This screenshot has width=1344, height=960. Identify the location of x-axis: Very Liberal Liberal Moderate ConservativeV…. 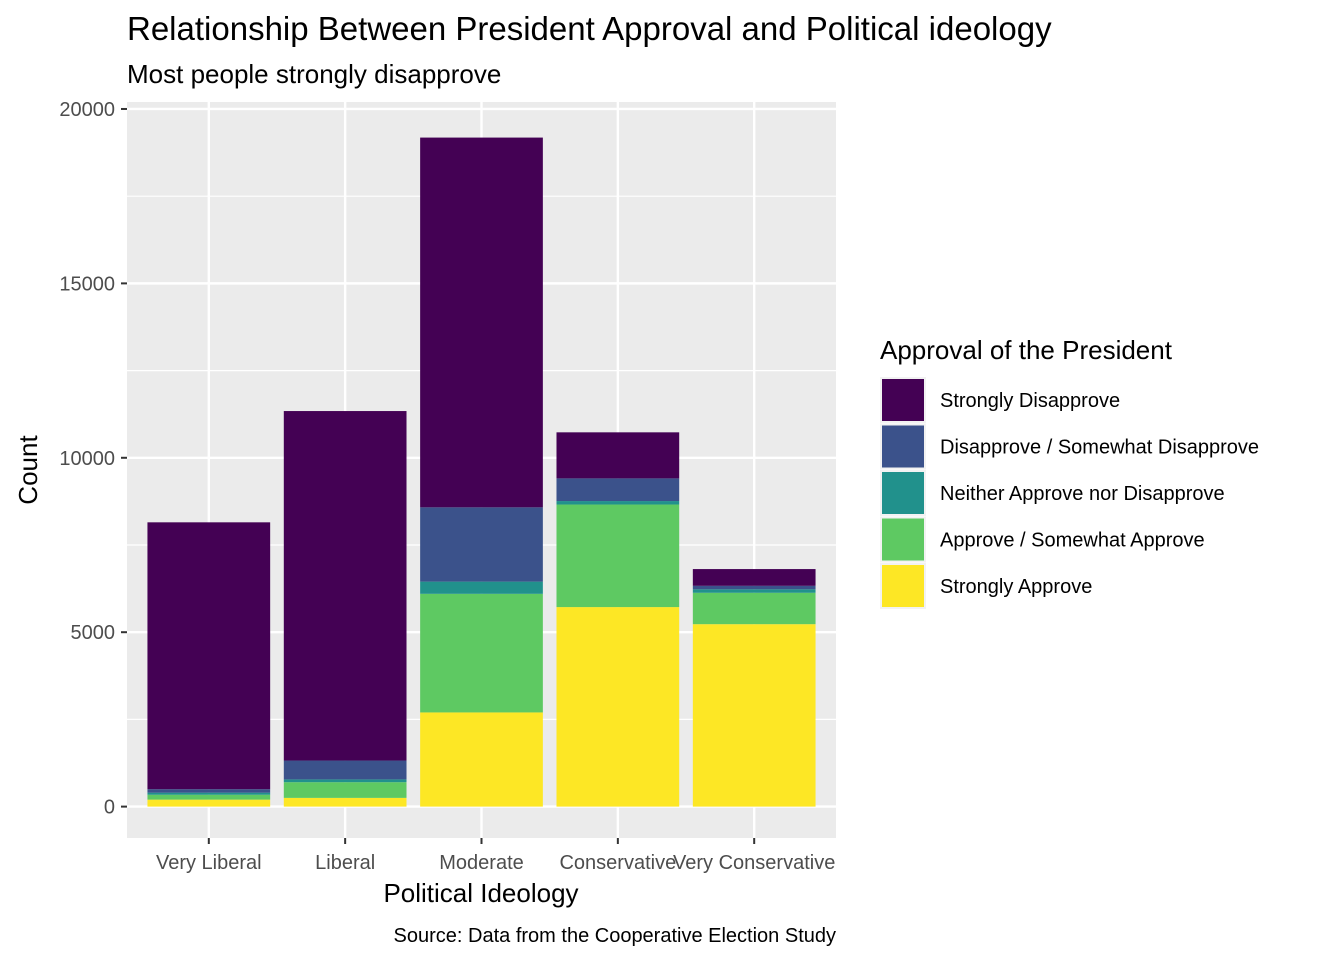
(495, 856).